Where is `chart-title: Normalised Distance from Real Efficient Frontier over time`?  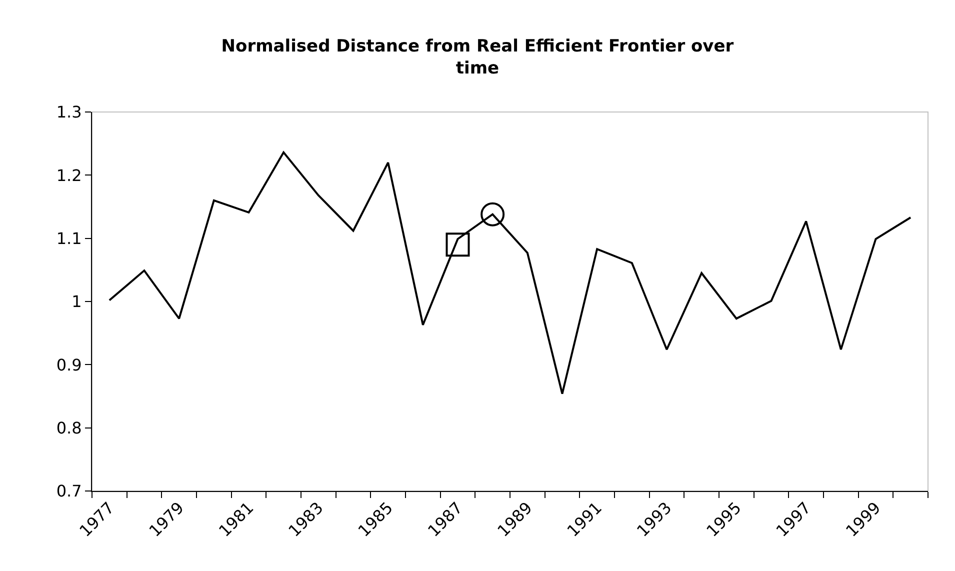
chart-title: Normalised Distance from Real Efficient Frontier over time is located at coordinates (477, 57).